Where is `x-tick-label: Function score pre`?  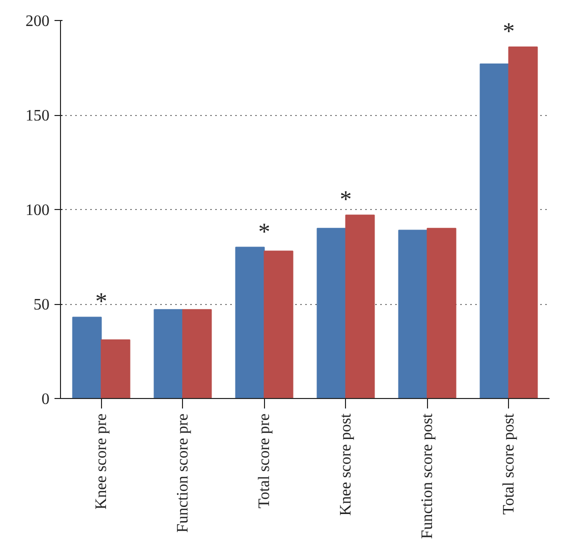 x-tick-label: Function score pre is located at coordinates (183, 473).